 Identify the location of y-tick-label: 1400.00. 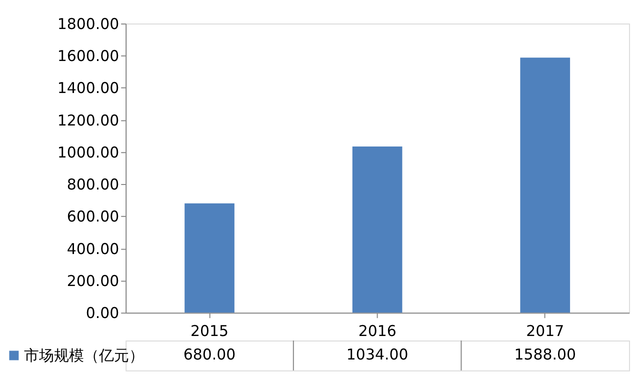
(88, 88).